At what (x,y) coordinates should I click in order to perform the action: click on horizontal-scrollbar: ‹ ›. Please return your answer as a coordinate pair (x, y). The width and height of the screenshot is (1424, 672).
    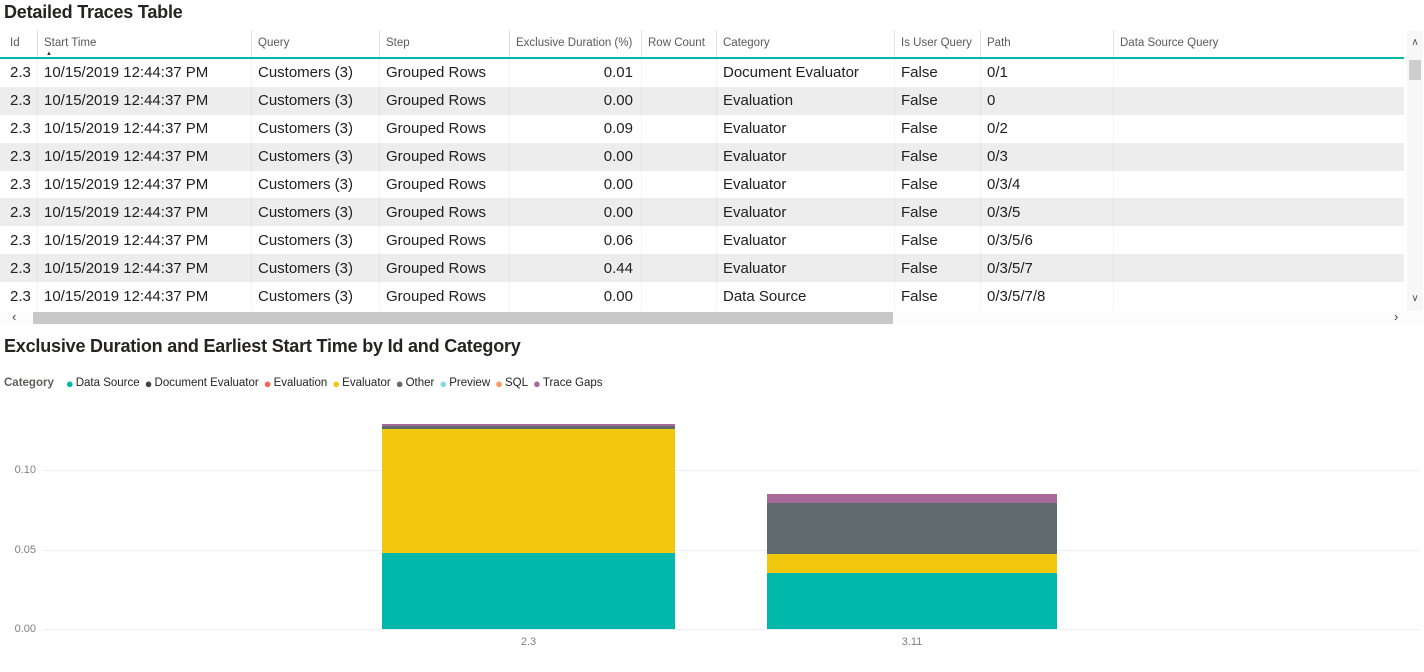
    Looking at the image, I should click on (712, 317).